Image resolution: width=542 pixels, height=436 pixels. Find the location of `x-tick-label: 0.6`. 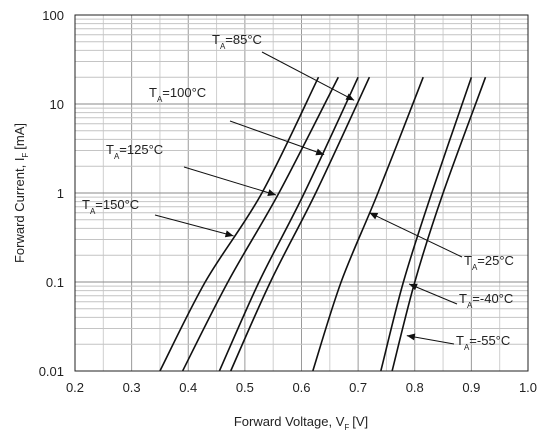

x-tick-label: 0.6 is located at coordinates (301, 387).